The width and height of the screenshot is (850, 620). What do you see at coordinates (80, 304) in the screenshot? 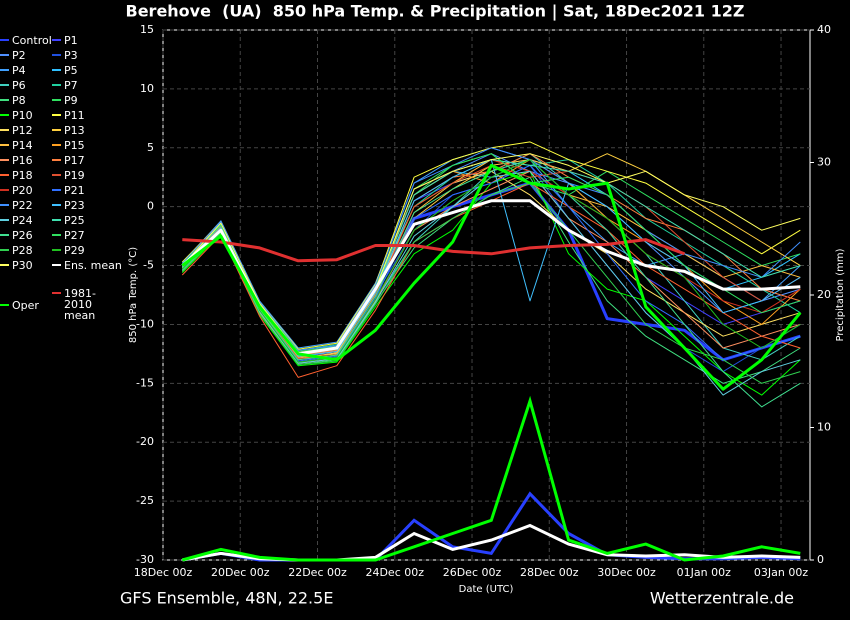
I see `legend-label: 1981-2010 mean` at bounding box center [80, 304].